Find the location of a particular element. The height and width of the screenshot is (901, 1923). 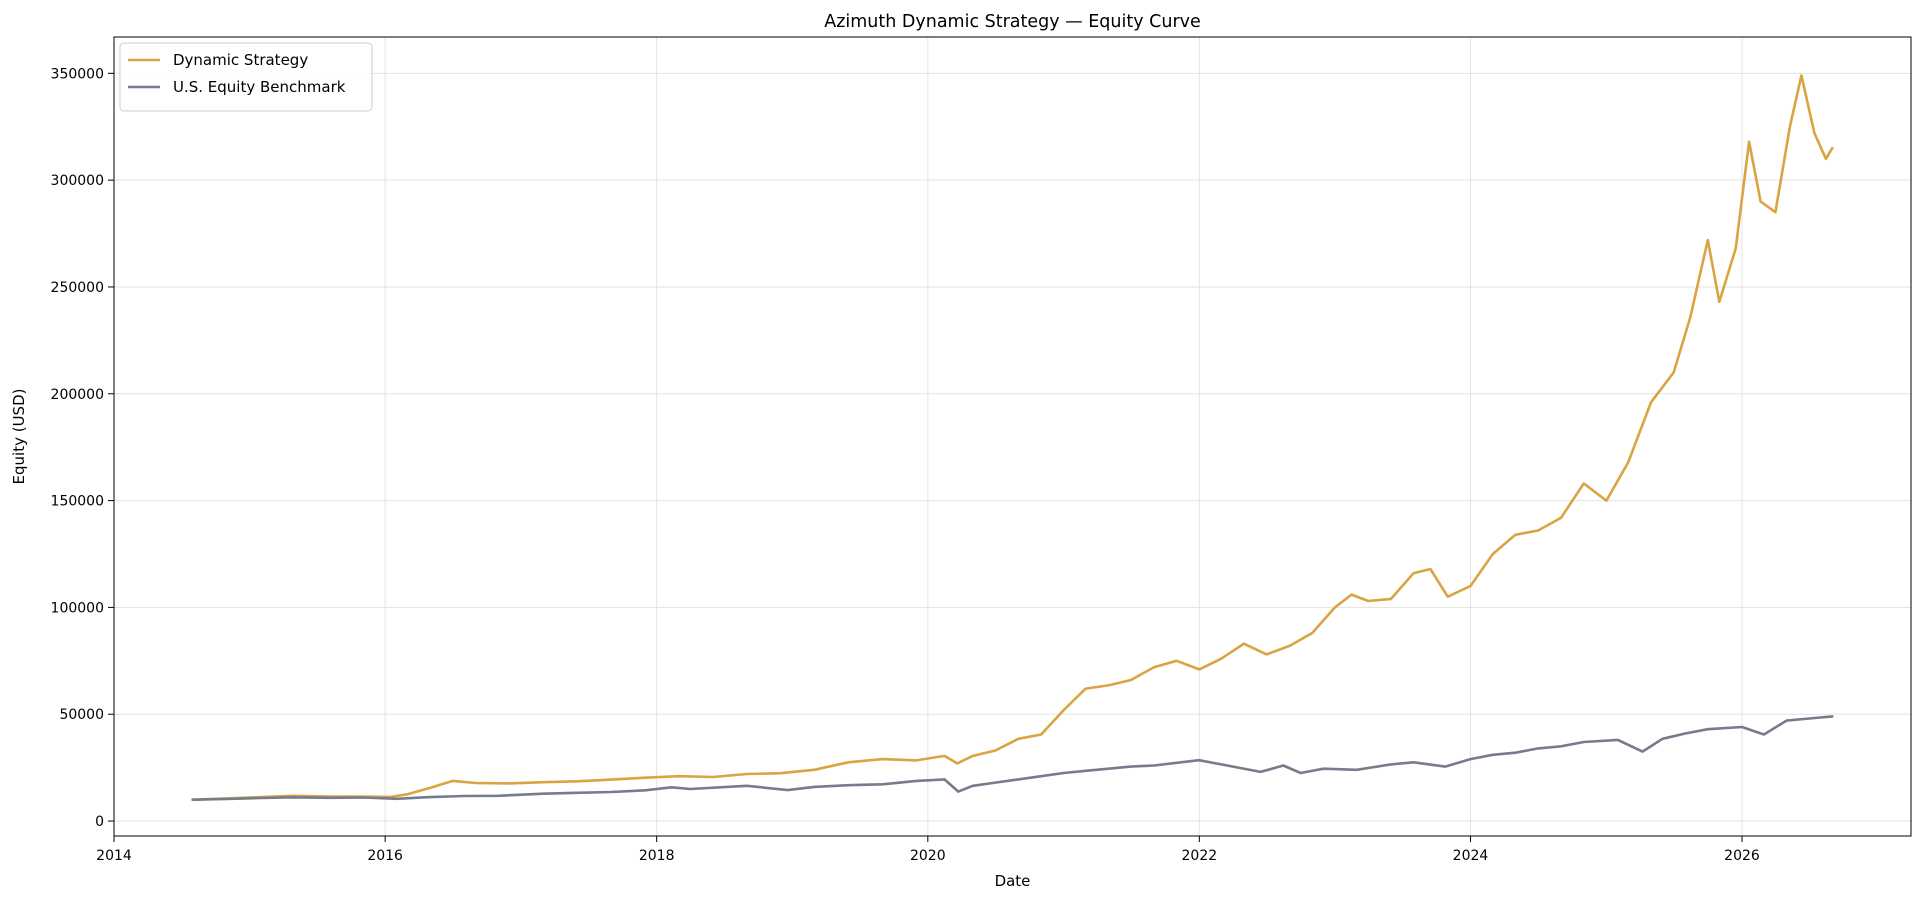

x-tick-label: 2016 is located at coordinates (385, 856).